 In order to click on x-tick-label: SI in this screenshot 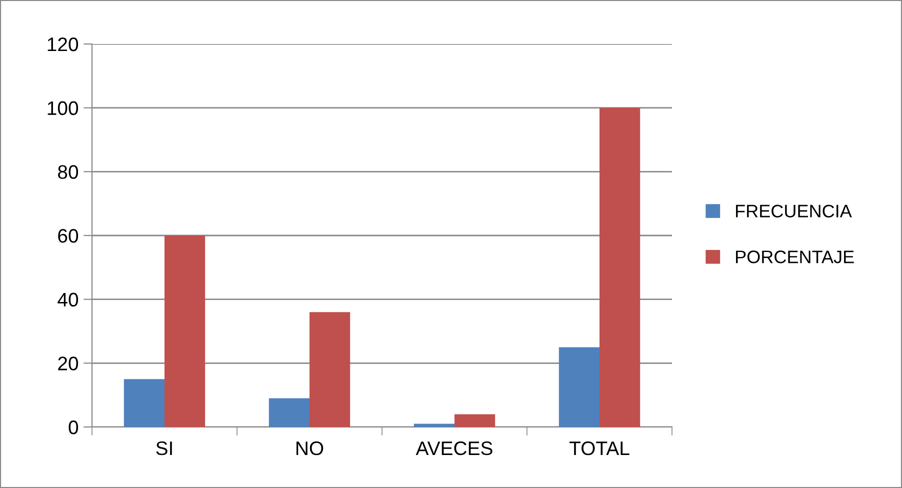, I will do `click(164, 448)`.